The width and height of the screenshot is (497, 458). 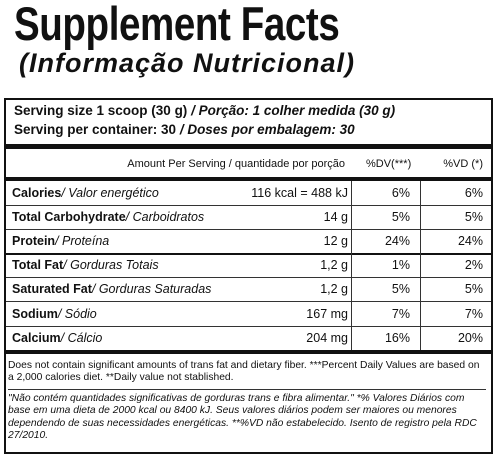 What do you see at coordinates (335, 241) in the screenshot?
I see `amount: 12 g` at bounding box center [335, 241].